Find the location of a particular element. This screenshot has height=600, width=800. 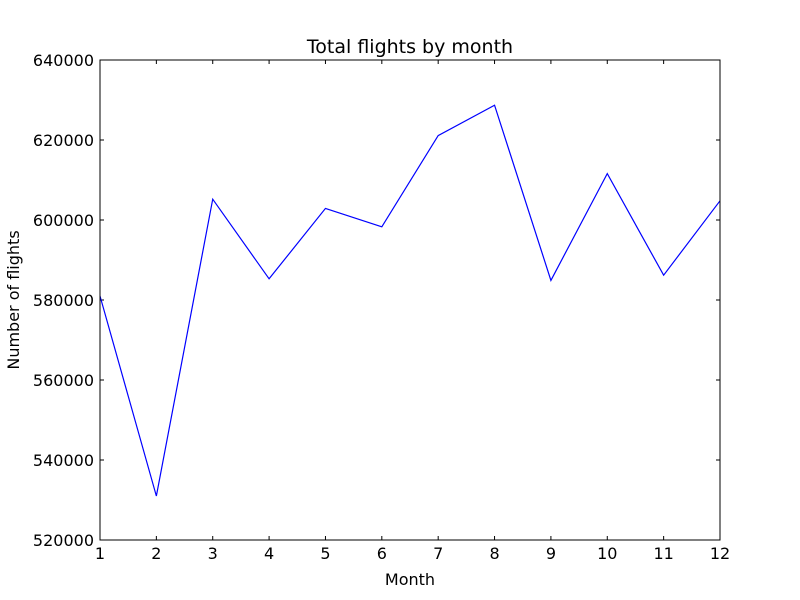

y-tick-label: 600000 is located at coordinates (63, 220).